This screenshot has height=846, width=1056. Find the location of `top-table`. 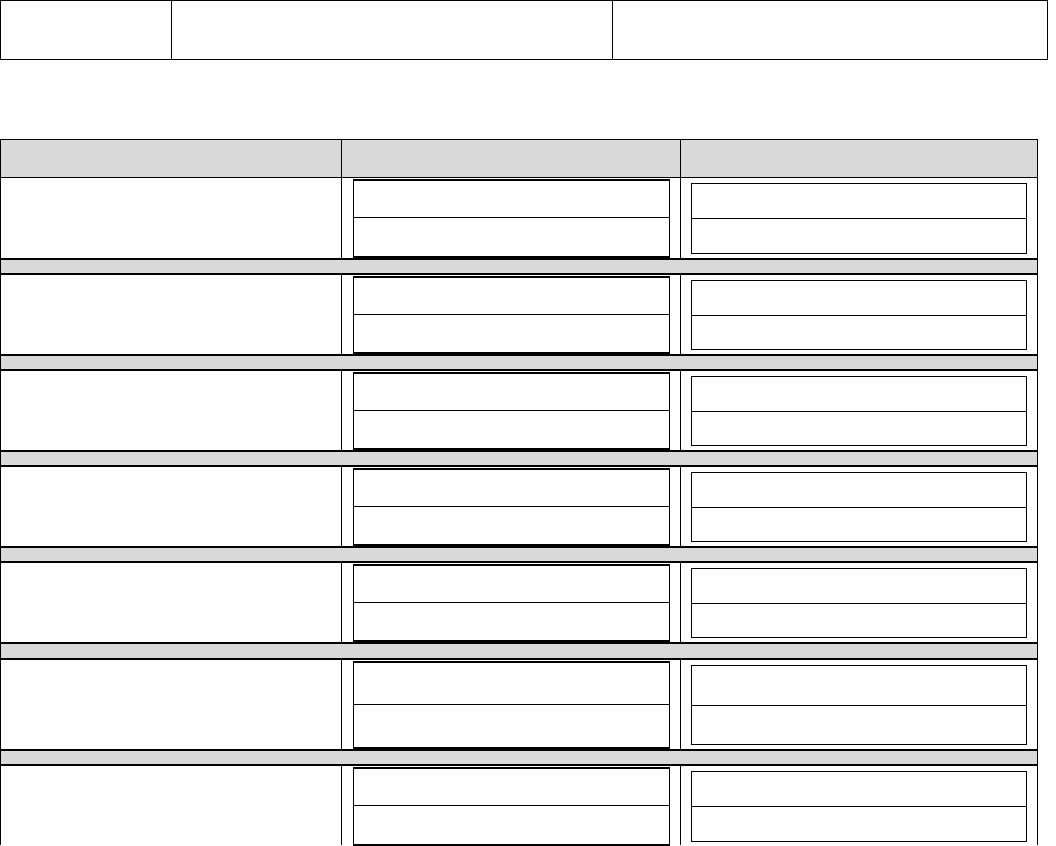

top-table is located at coordinates (524, 30).